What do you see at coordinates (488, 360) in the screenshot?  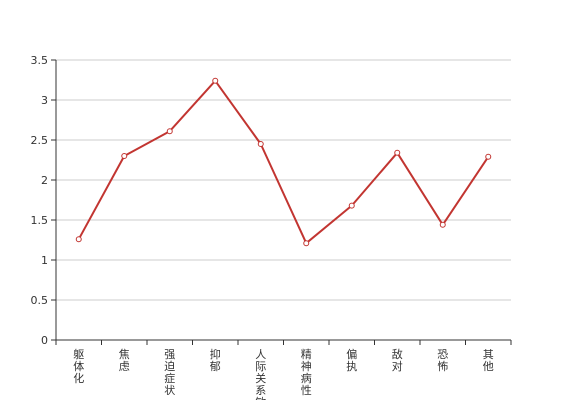 I see `x-tick-label: 其他` at bounding box center [488, 360].